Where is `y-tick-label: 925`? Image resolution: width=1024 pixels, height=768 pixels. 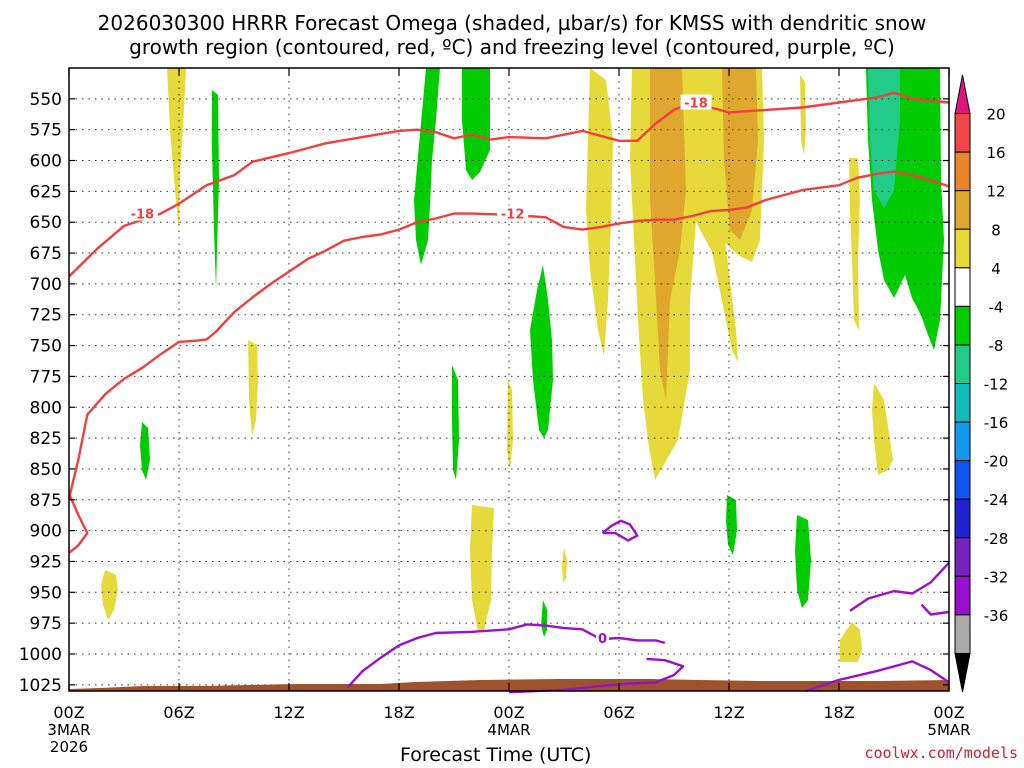 y-tick-label: 925 is located at coordinates (46, 562).